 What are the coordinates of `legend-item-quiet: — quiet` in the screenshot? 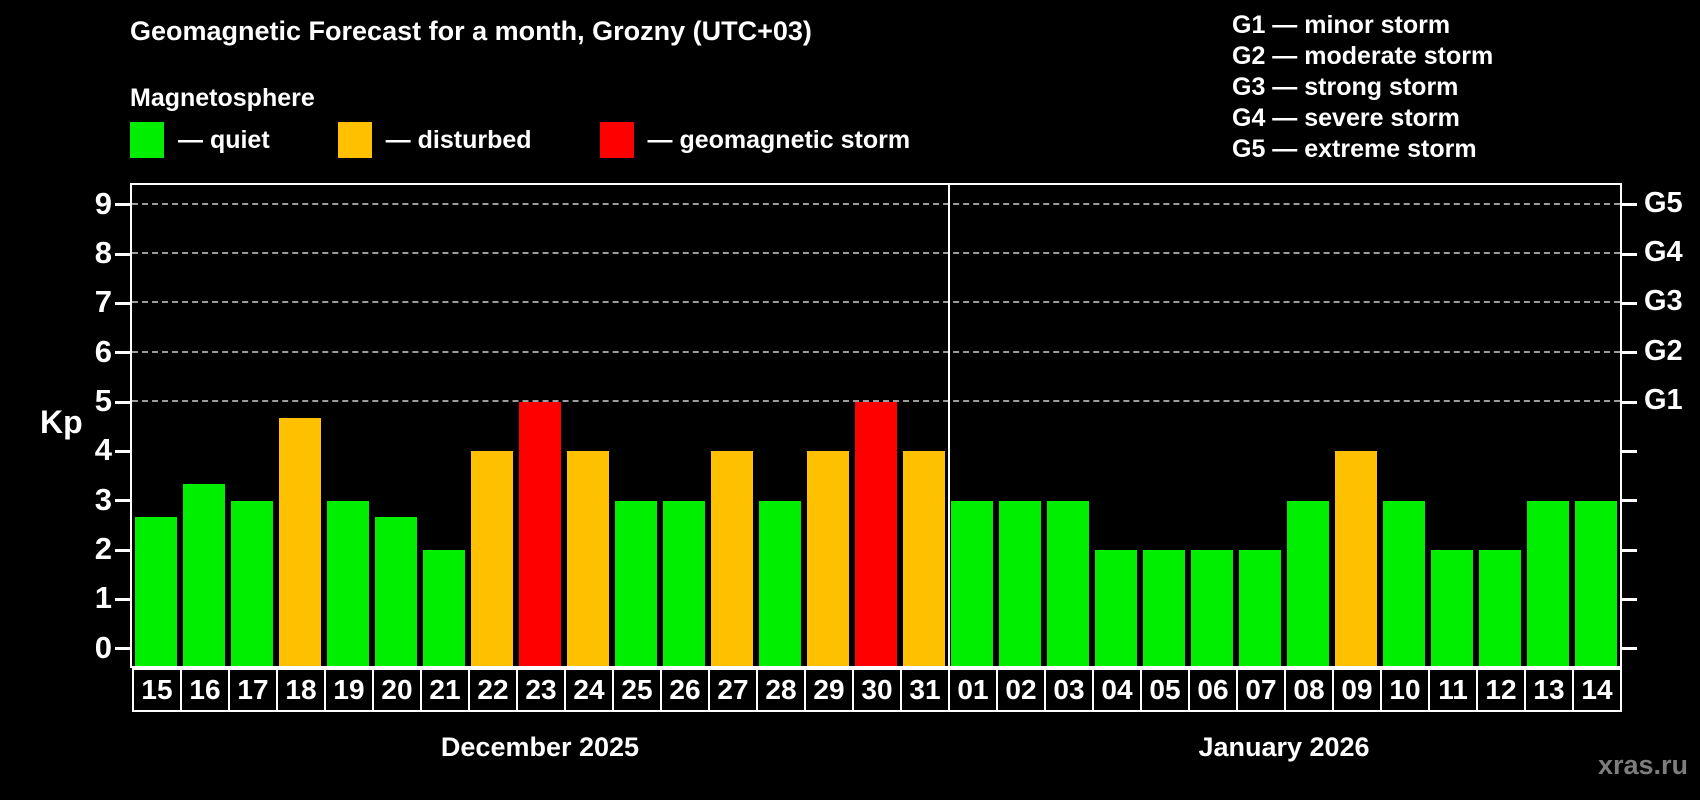 It's located at (200, 140).